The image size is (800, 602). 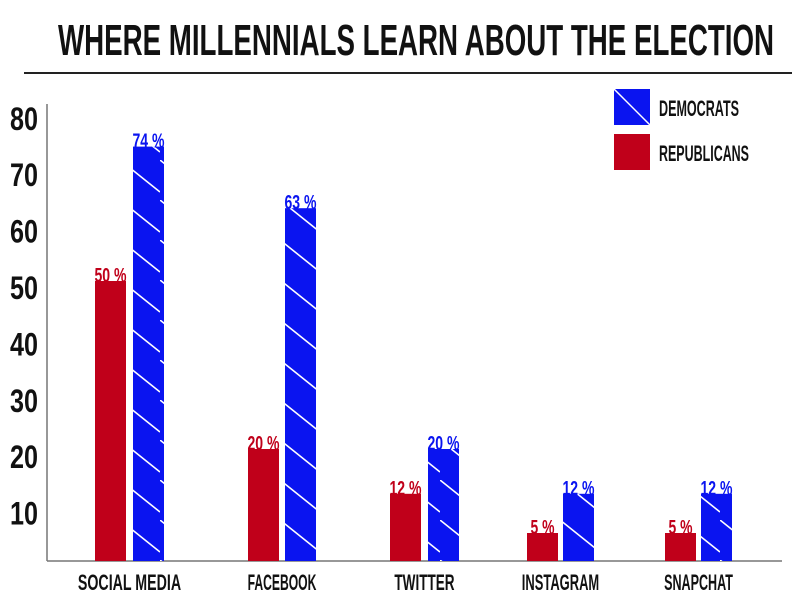 What do you see at coordinates (704, 153) in the screenshot?
I see `legend-label-republicans: REPUBLICANS` at bounding box center [704, 153].